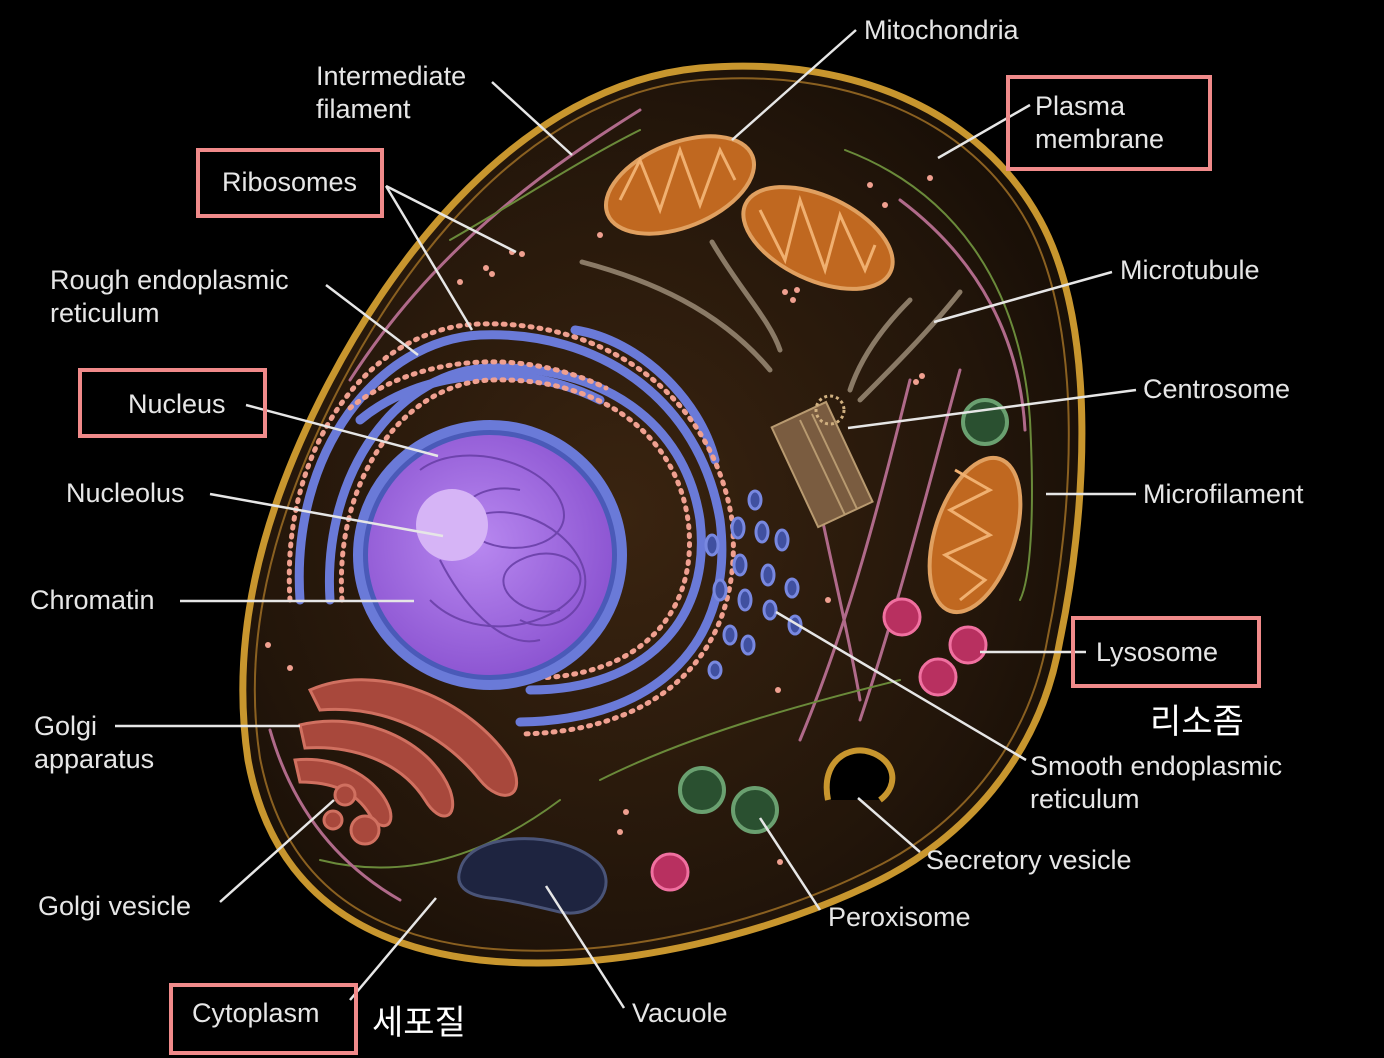 Image resolution: width=1384 pixels, height=1058 pixels. Describe the element at coordinates (351, 814) in the screenshot. I see `golgi-vesicles` at that location.